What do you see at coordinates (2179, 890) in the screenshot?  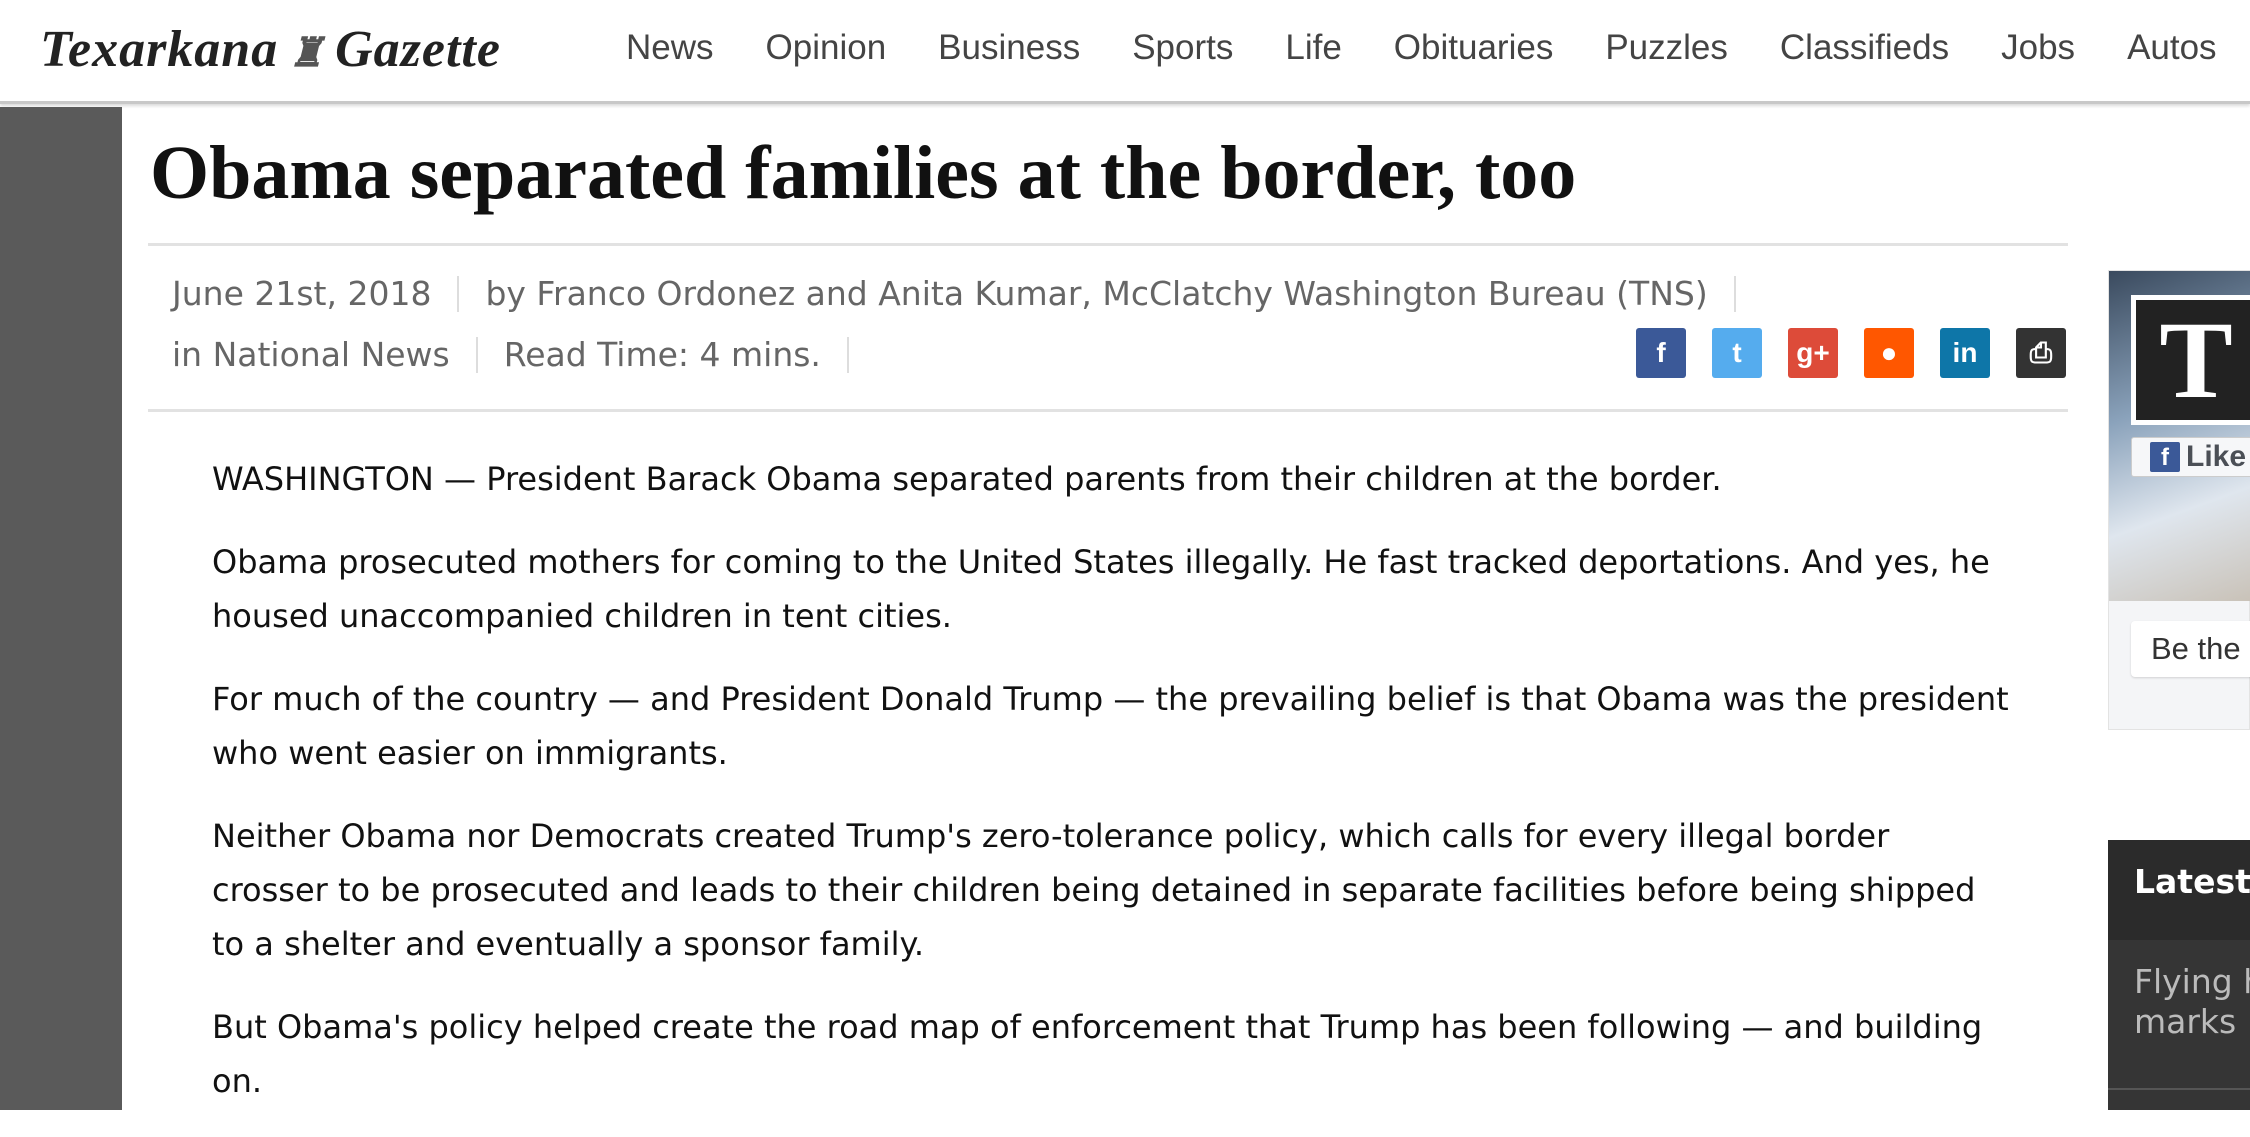 I see `latest-heading: Latest` at bounding box center [2179, 890].